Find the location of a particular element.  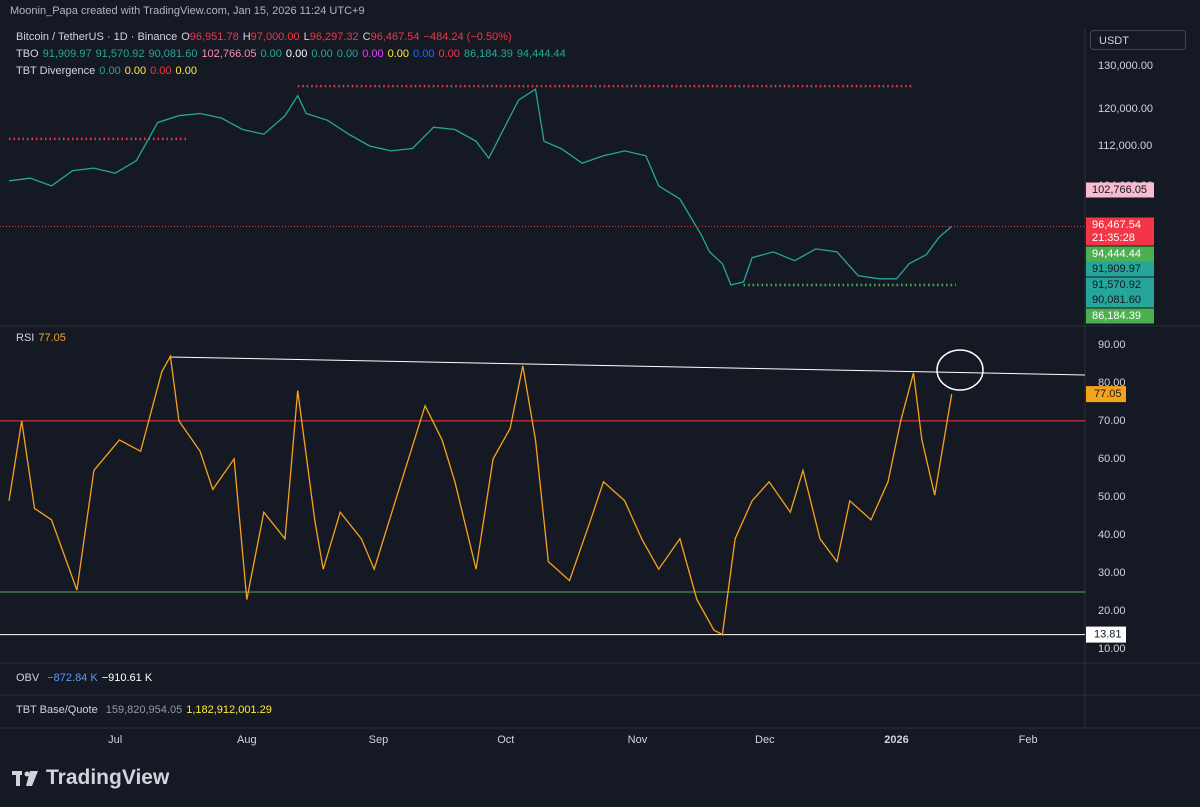

price-label: 96,467.54 is located at coordinates (1116, 225).